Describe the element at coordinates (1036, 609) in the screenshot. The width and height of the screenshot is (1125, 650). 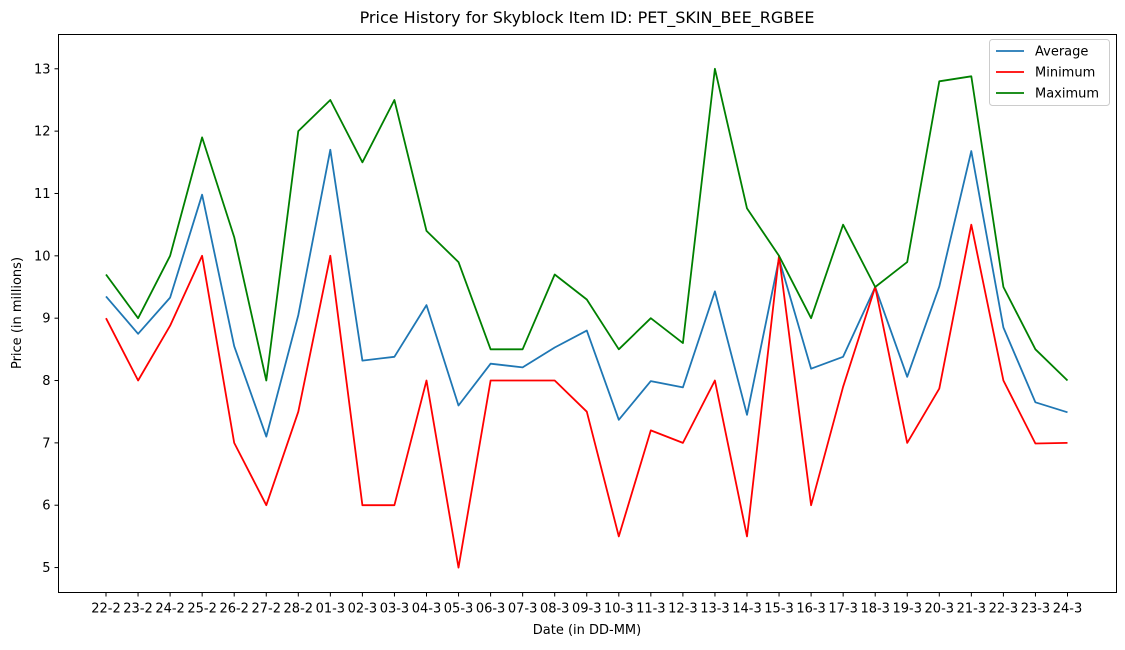
I see `x-tick-label: 23-3` at that location.